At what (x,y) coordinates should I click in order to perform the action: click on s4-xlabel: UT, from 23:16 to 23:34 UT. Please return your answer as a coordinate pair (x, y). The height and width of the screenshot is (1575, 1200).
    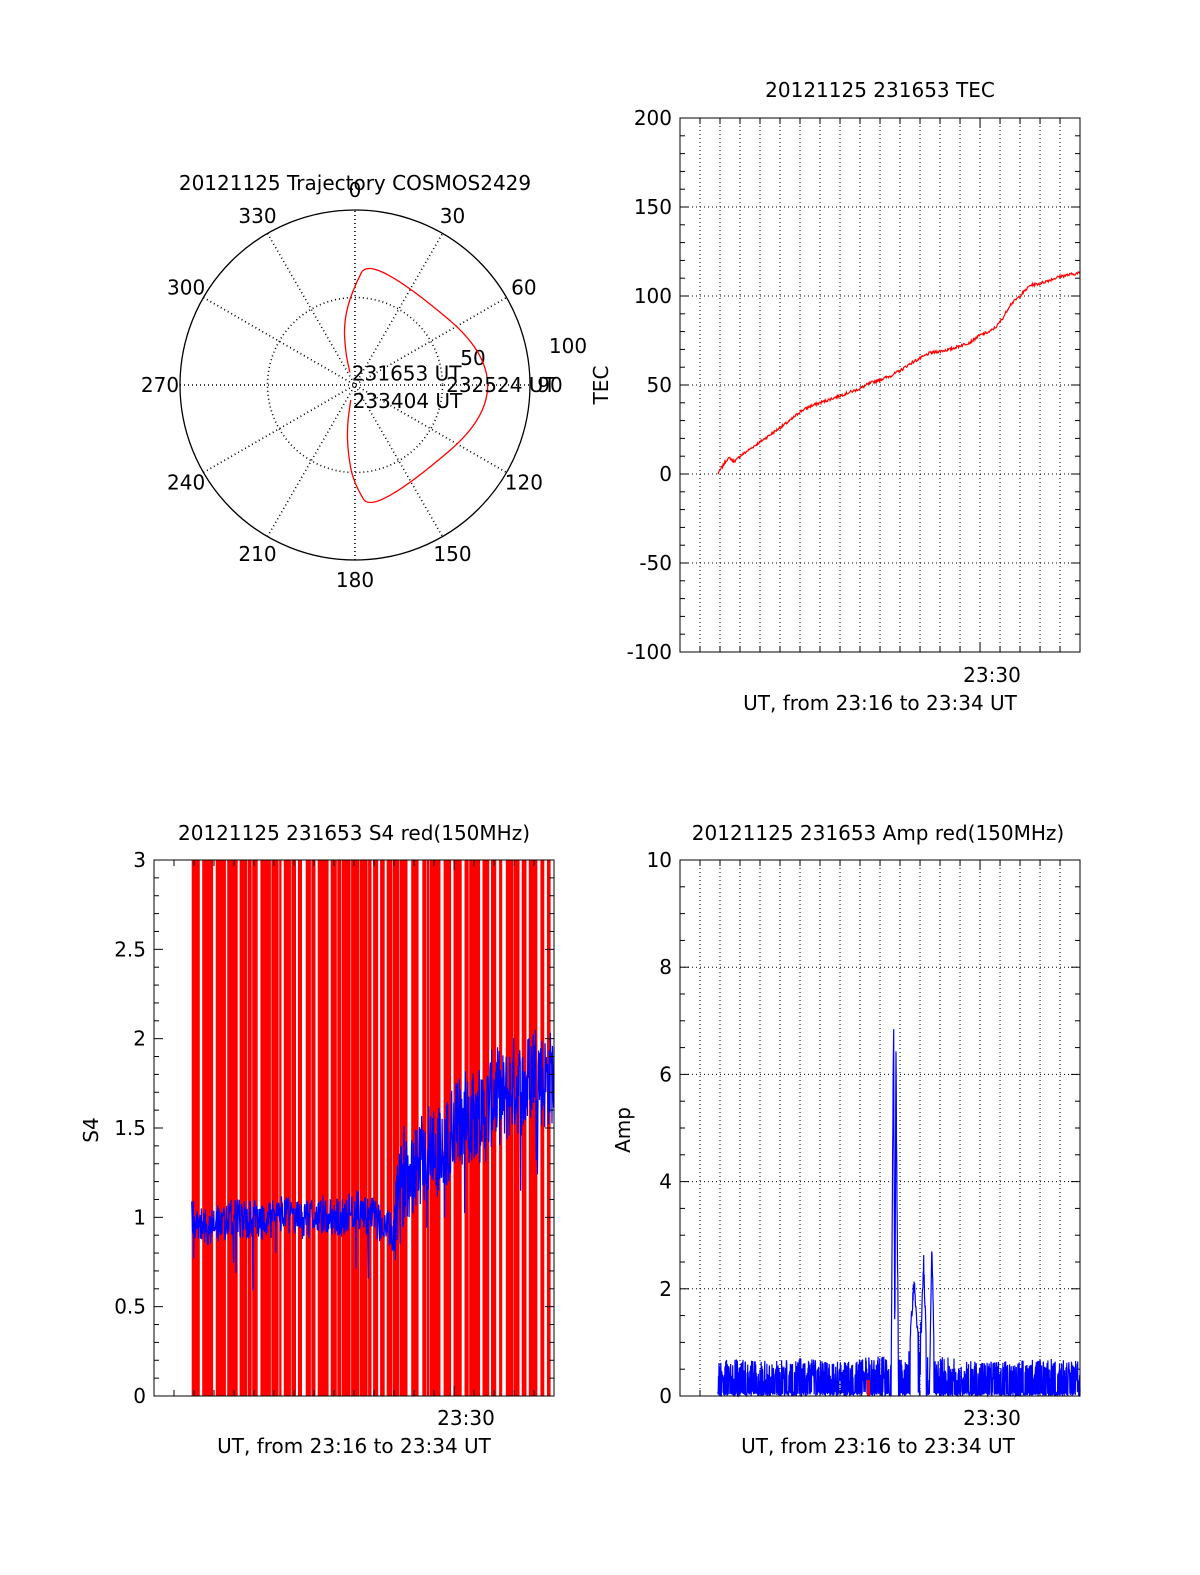
    Looking at the image, I should click on (354, 1446).